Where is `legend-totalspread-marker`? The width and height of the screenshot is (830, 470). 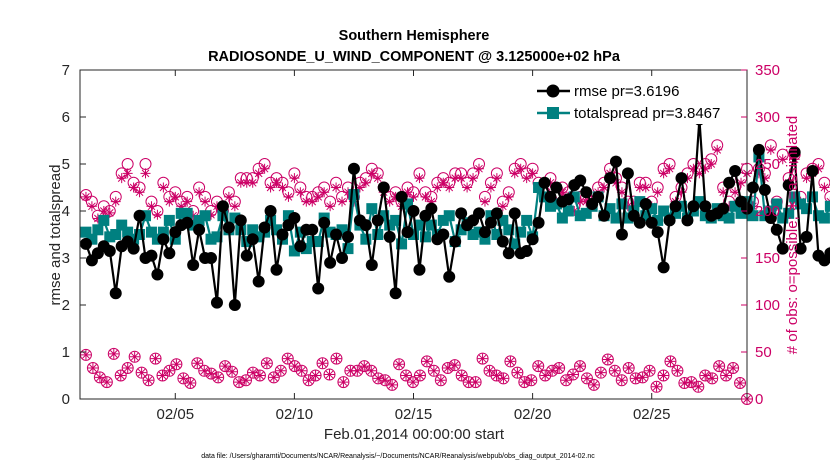 legend-totalspread-marker is located at coordinates (553, 113).